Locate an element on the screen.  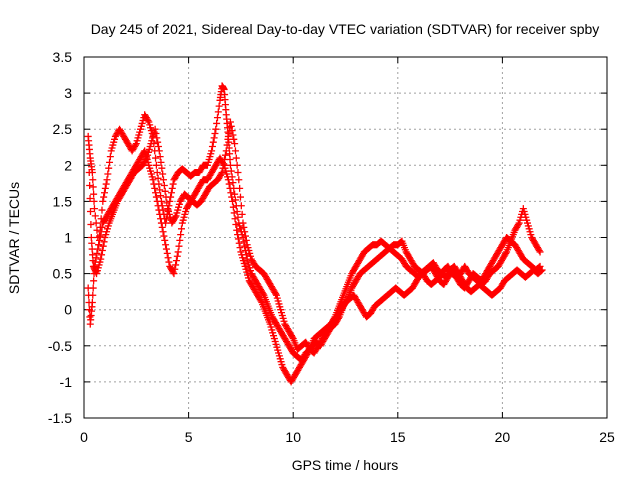
x-tick-label: 5 is located at coordinates (189, 437).